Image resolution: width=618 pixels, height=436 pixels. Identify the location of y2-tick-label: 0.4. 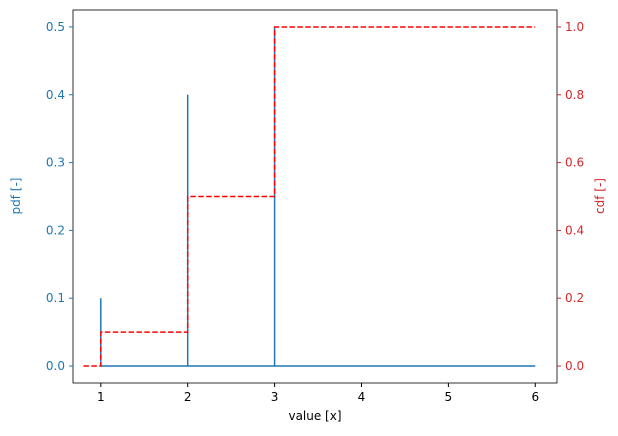
(574, 230).